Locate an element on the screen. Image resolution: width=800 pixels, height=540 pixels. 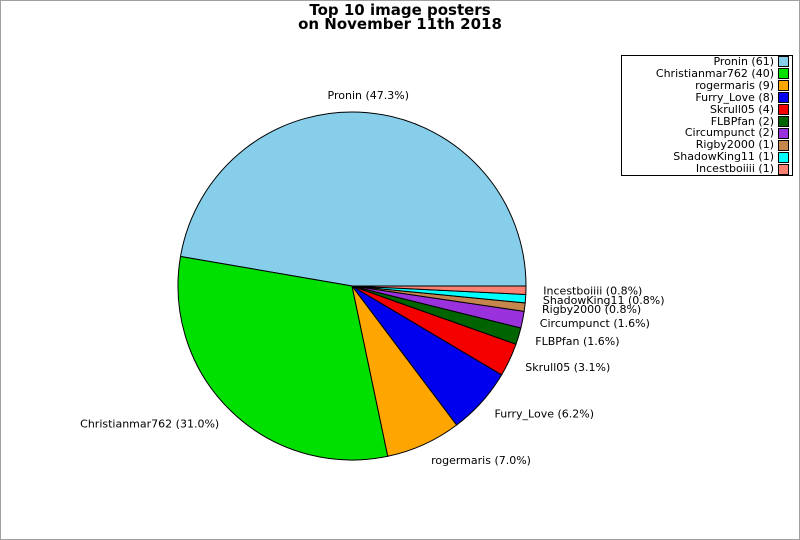
legend-swatch-incestboiiii is located at coordinates (783, 169).